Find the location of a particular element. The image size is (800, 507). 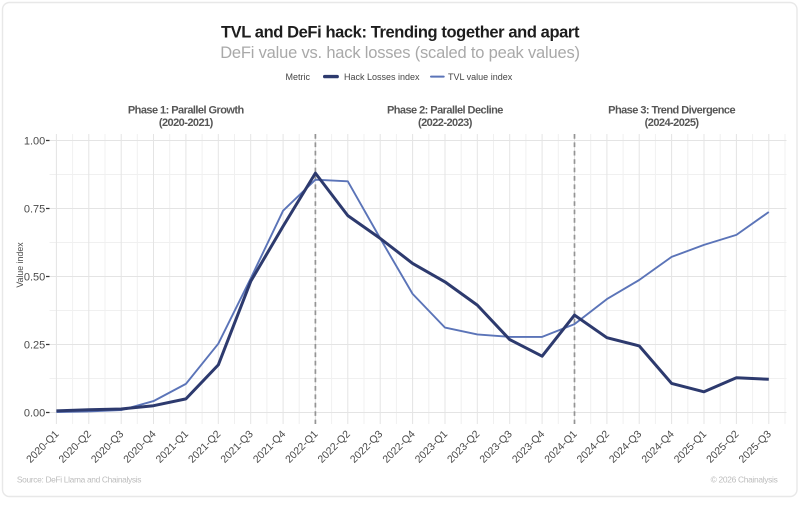

svg-text: Phase 1: Parallel Growth is located at coordinates (186, 111).